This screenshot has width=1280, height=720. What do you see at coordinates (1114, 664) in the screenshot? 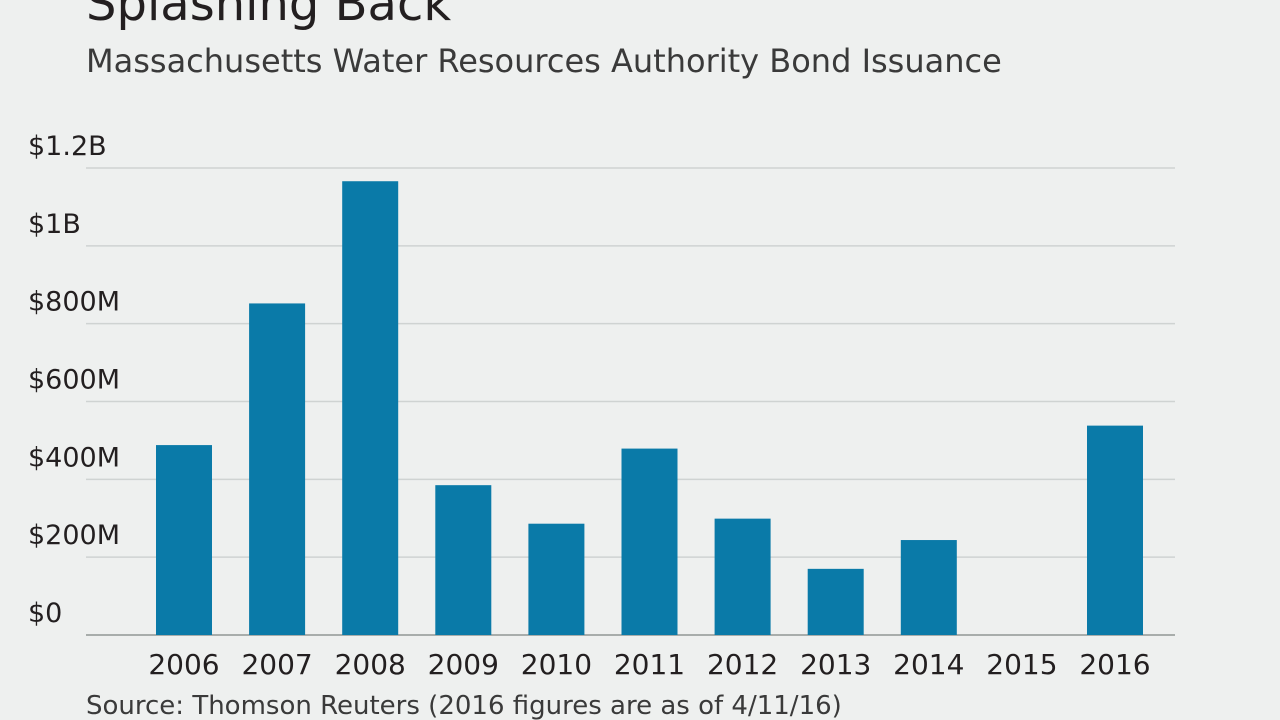
I see `x-tick-label-2016: 2016` at bounding box center [1114, 664].